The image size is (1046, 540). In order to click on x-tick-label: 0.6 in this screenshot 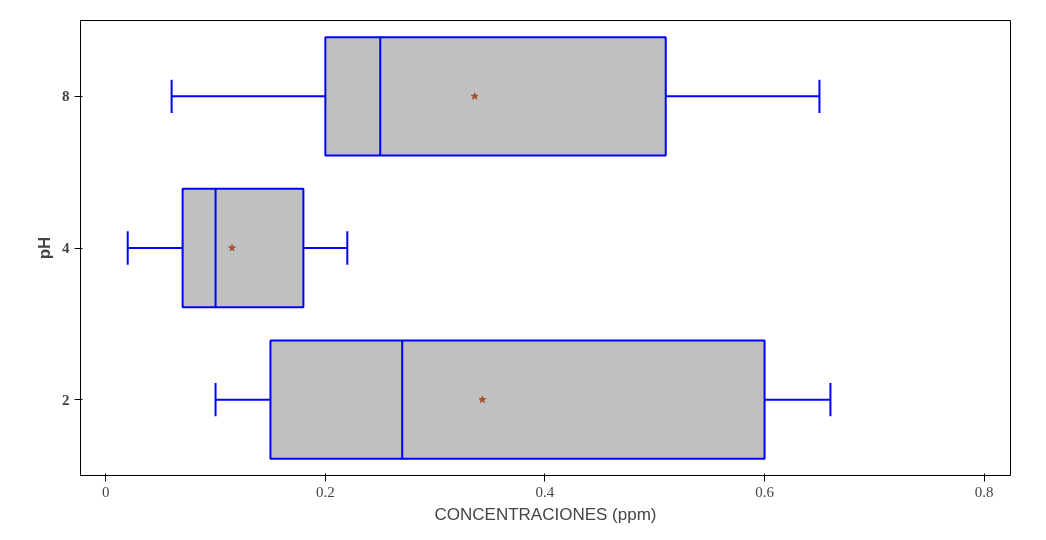, I will do `click(765, 491)`.